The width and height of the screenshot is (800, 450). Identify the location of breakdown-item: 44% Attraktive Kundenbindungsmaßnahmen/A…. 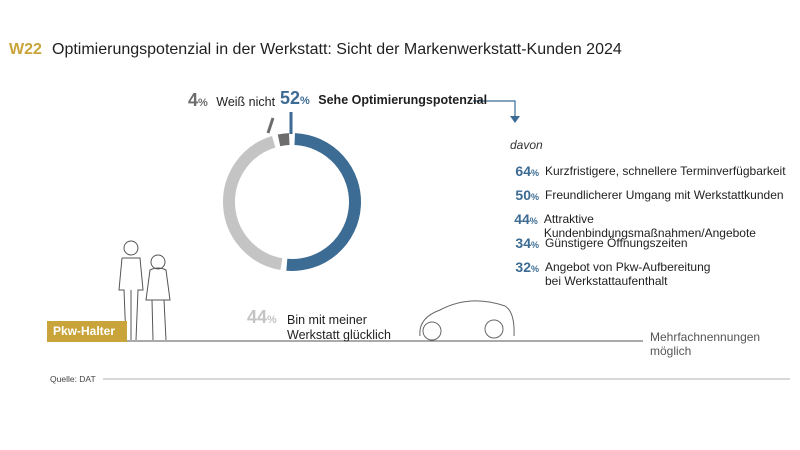
(635, 226).